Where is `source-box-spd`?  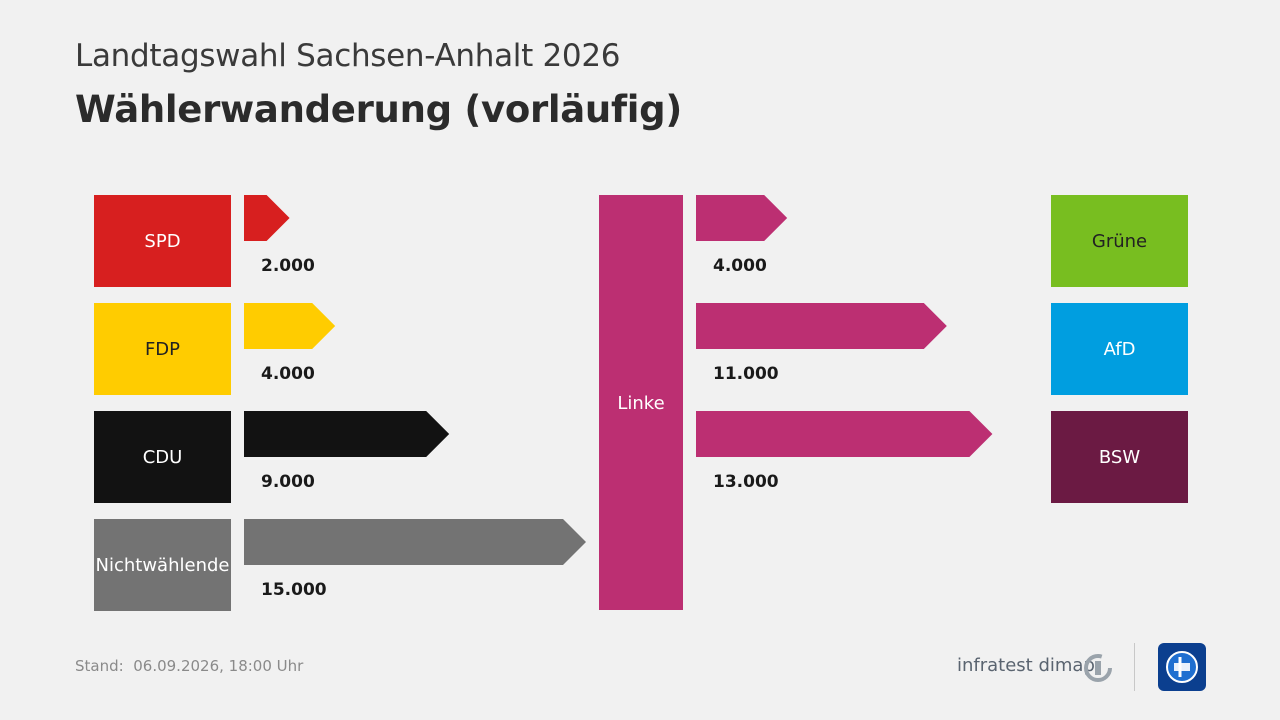
source-box-spd is located at coordinates (162, 241).